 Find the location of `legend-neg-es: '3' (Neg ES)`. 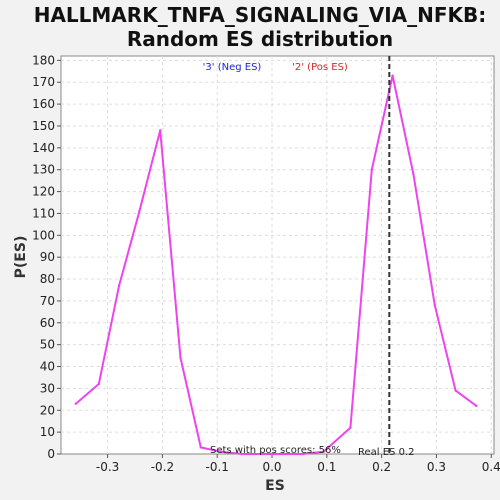

legend-neg-es: '3' (Neg ES) is located at coordinates (232, 67).